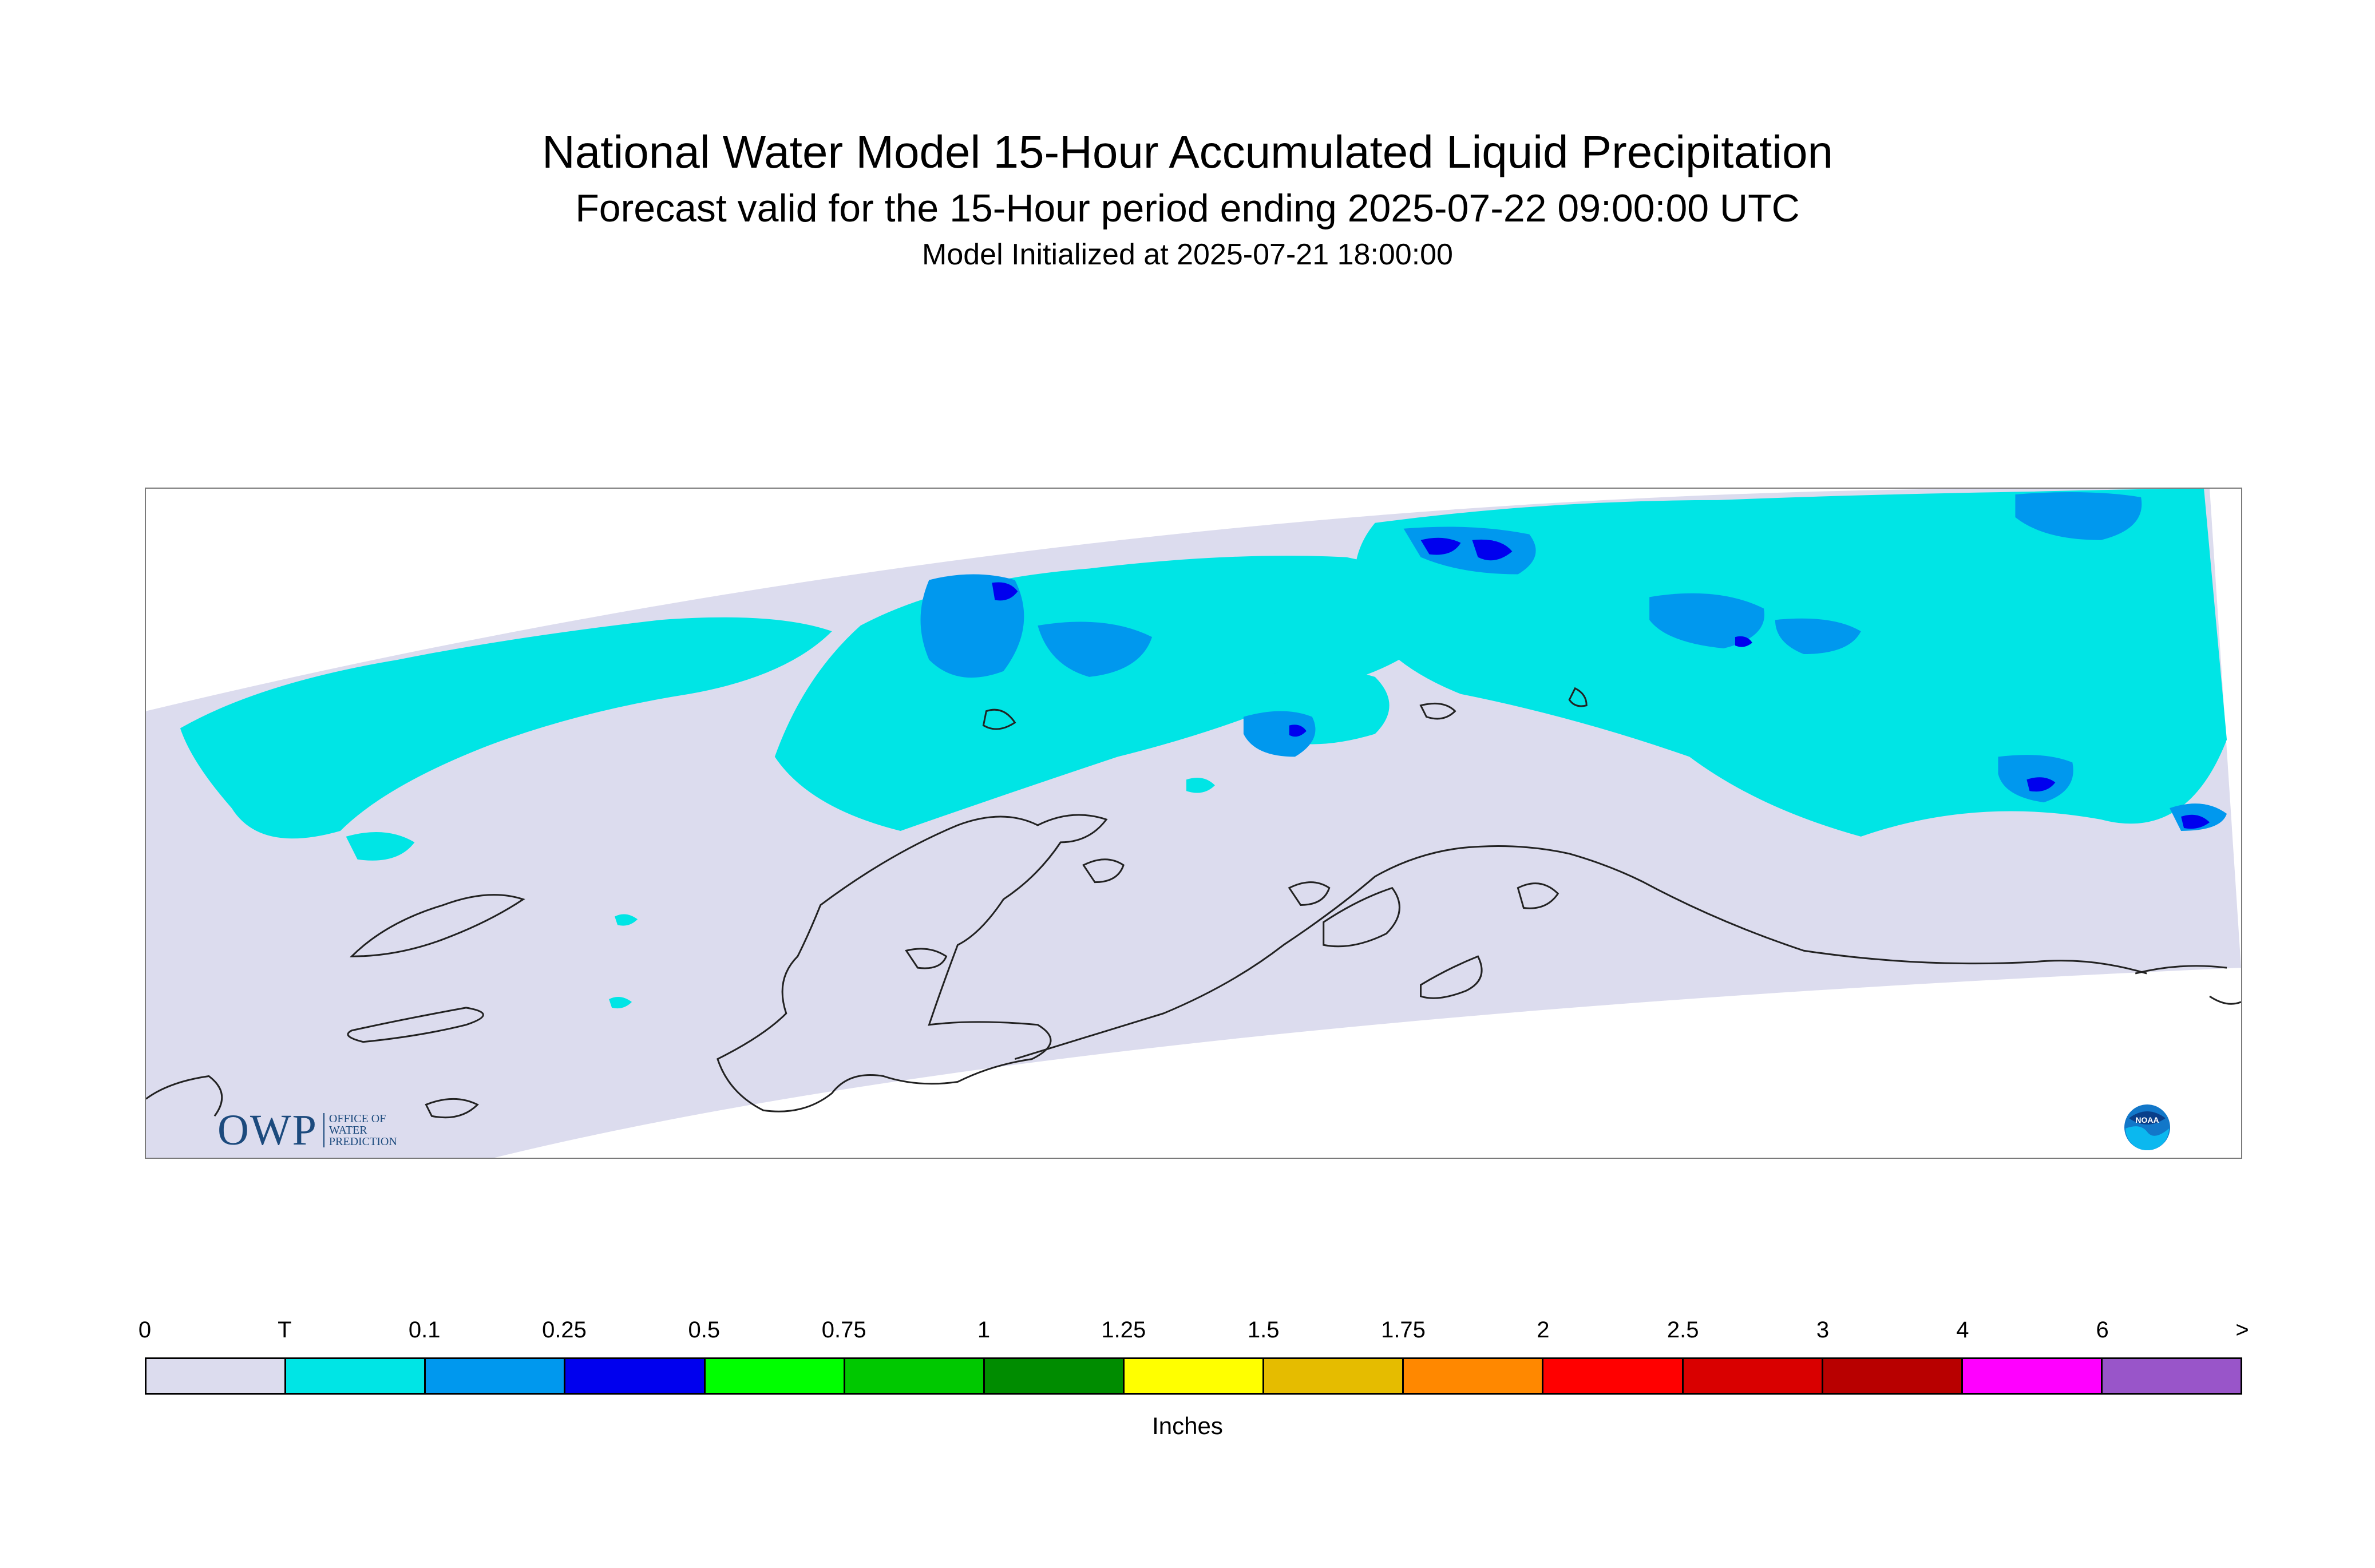 Image resolution: width=2375 pixels, height=1568 pixels. What do you see at coordinates (1683, 1330) in the screenshot?
I see `legend-tick-label: 2.5` at bounding box center [1683, 1330].